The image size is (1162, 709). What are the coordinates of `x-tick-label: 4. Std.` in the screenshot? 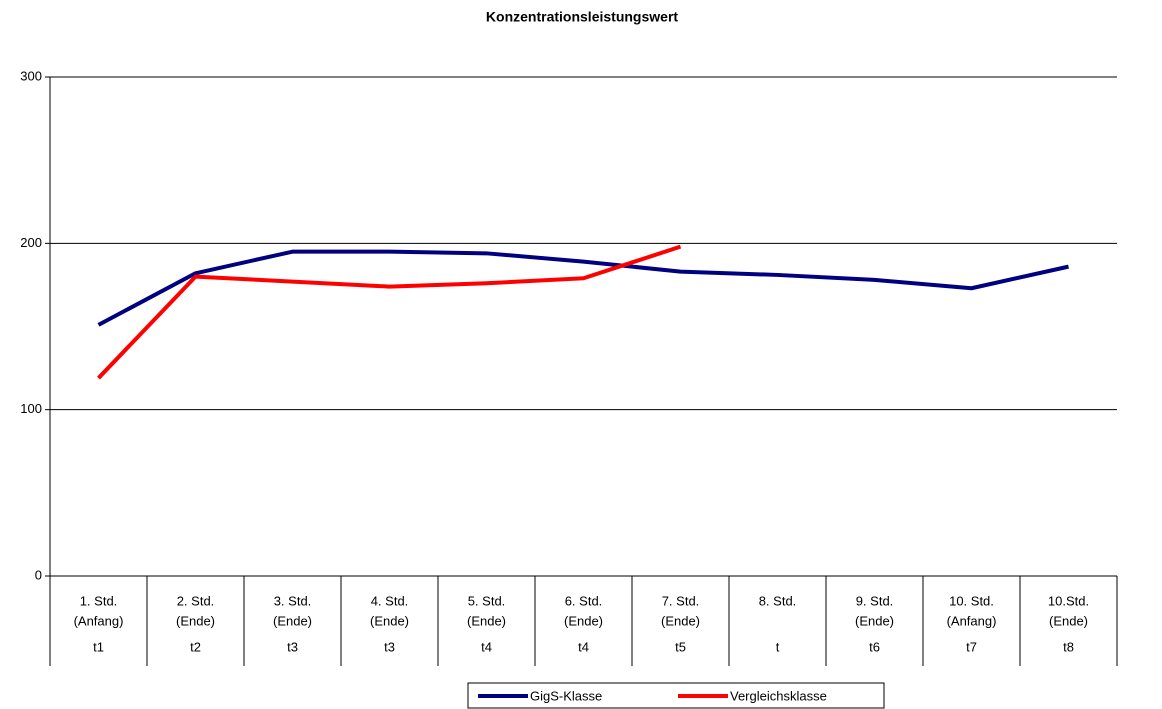 It's located at (390, 600).